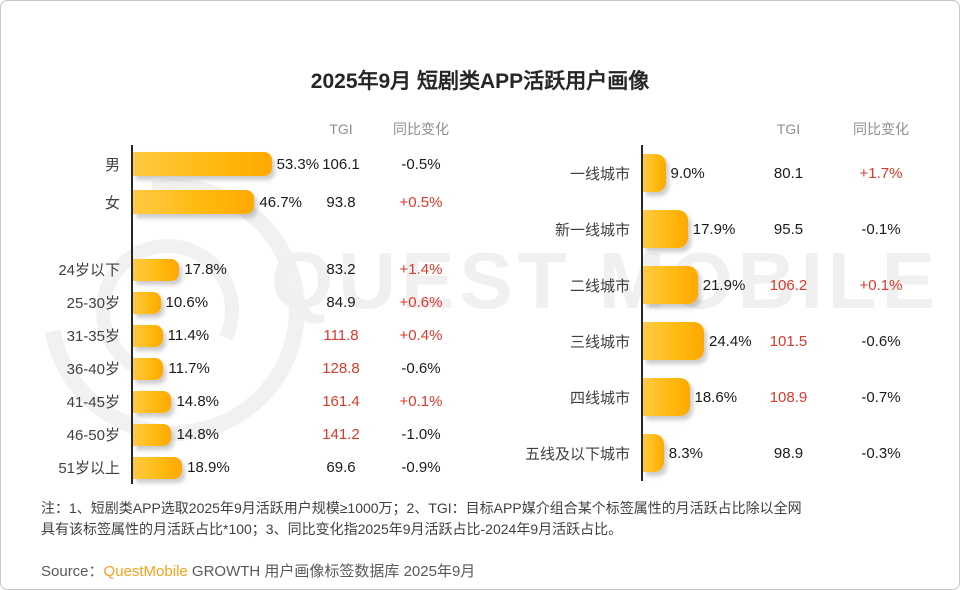 The height and width of the screenshot is (590, 960). Describe the element at coordinates (112, 165) in the screenshot. I see `category-label: 男` at that location.